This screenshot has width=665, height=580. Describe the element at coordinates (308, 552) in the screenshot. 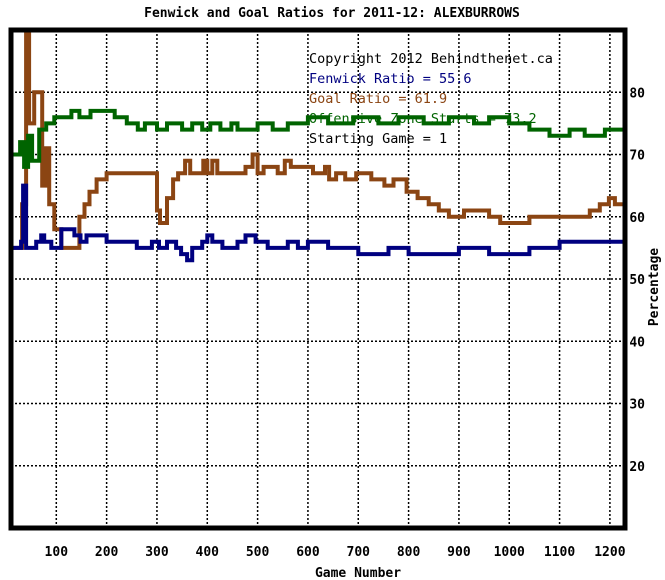

I see `x-tick-label: 600` at that location.